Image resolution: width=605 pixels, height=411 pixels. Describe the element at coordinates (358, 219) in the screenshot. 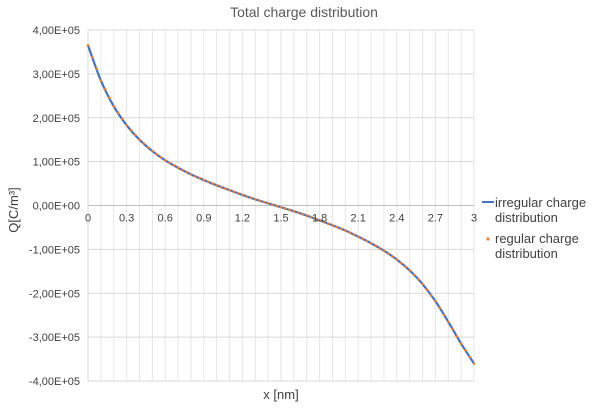

I see `x-tick-label: 2.1` at that location.